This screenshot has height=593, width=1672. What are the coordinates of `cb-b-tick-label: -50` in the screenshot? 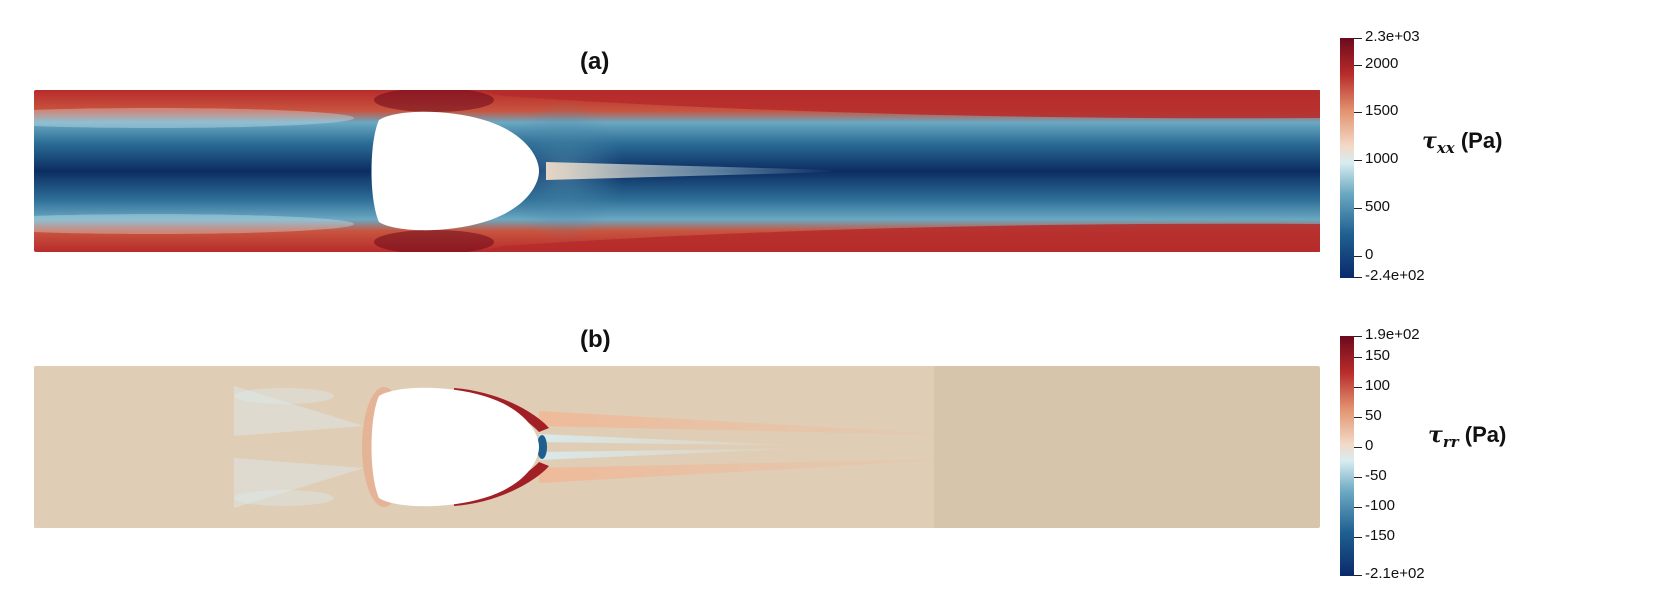 It's located at (1376, 475).